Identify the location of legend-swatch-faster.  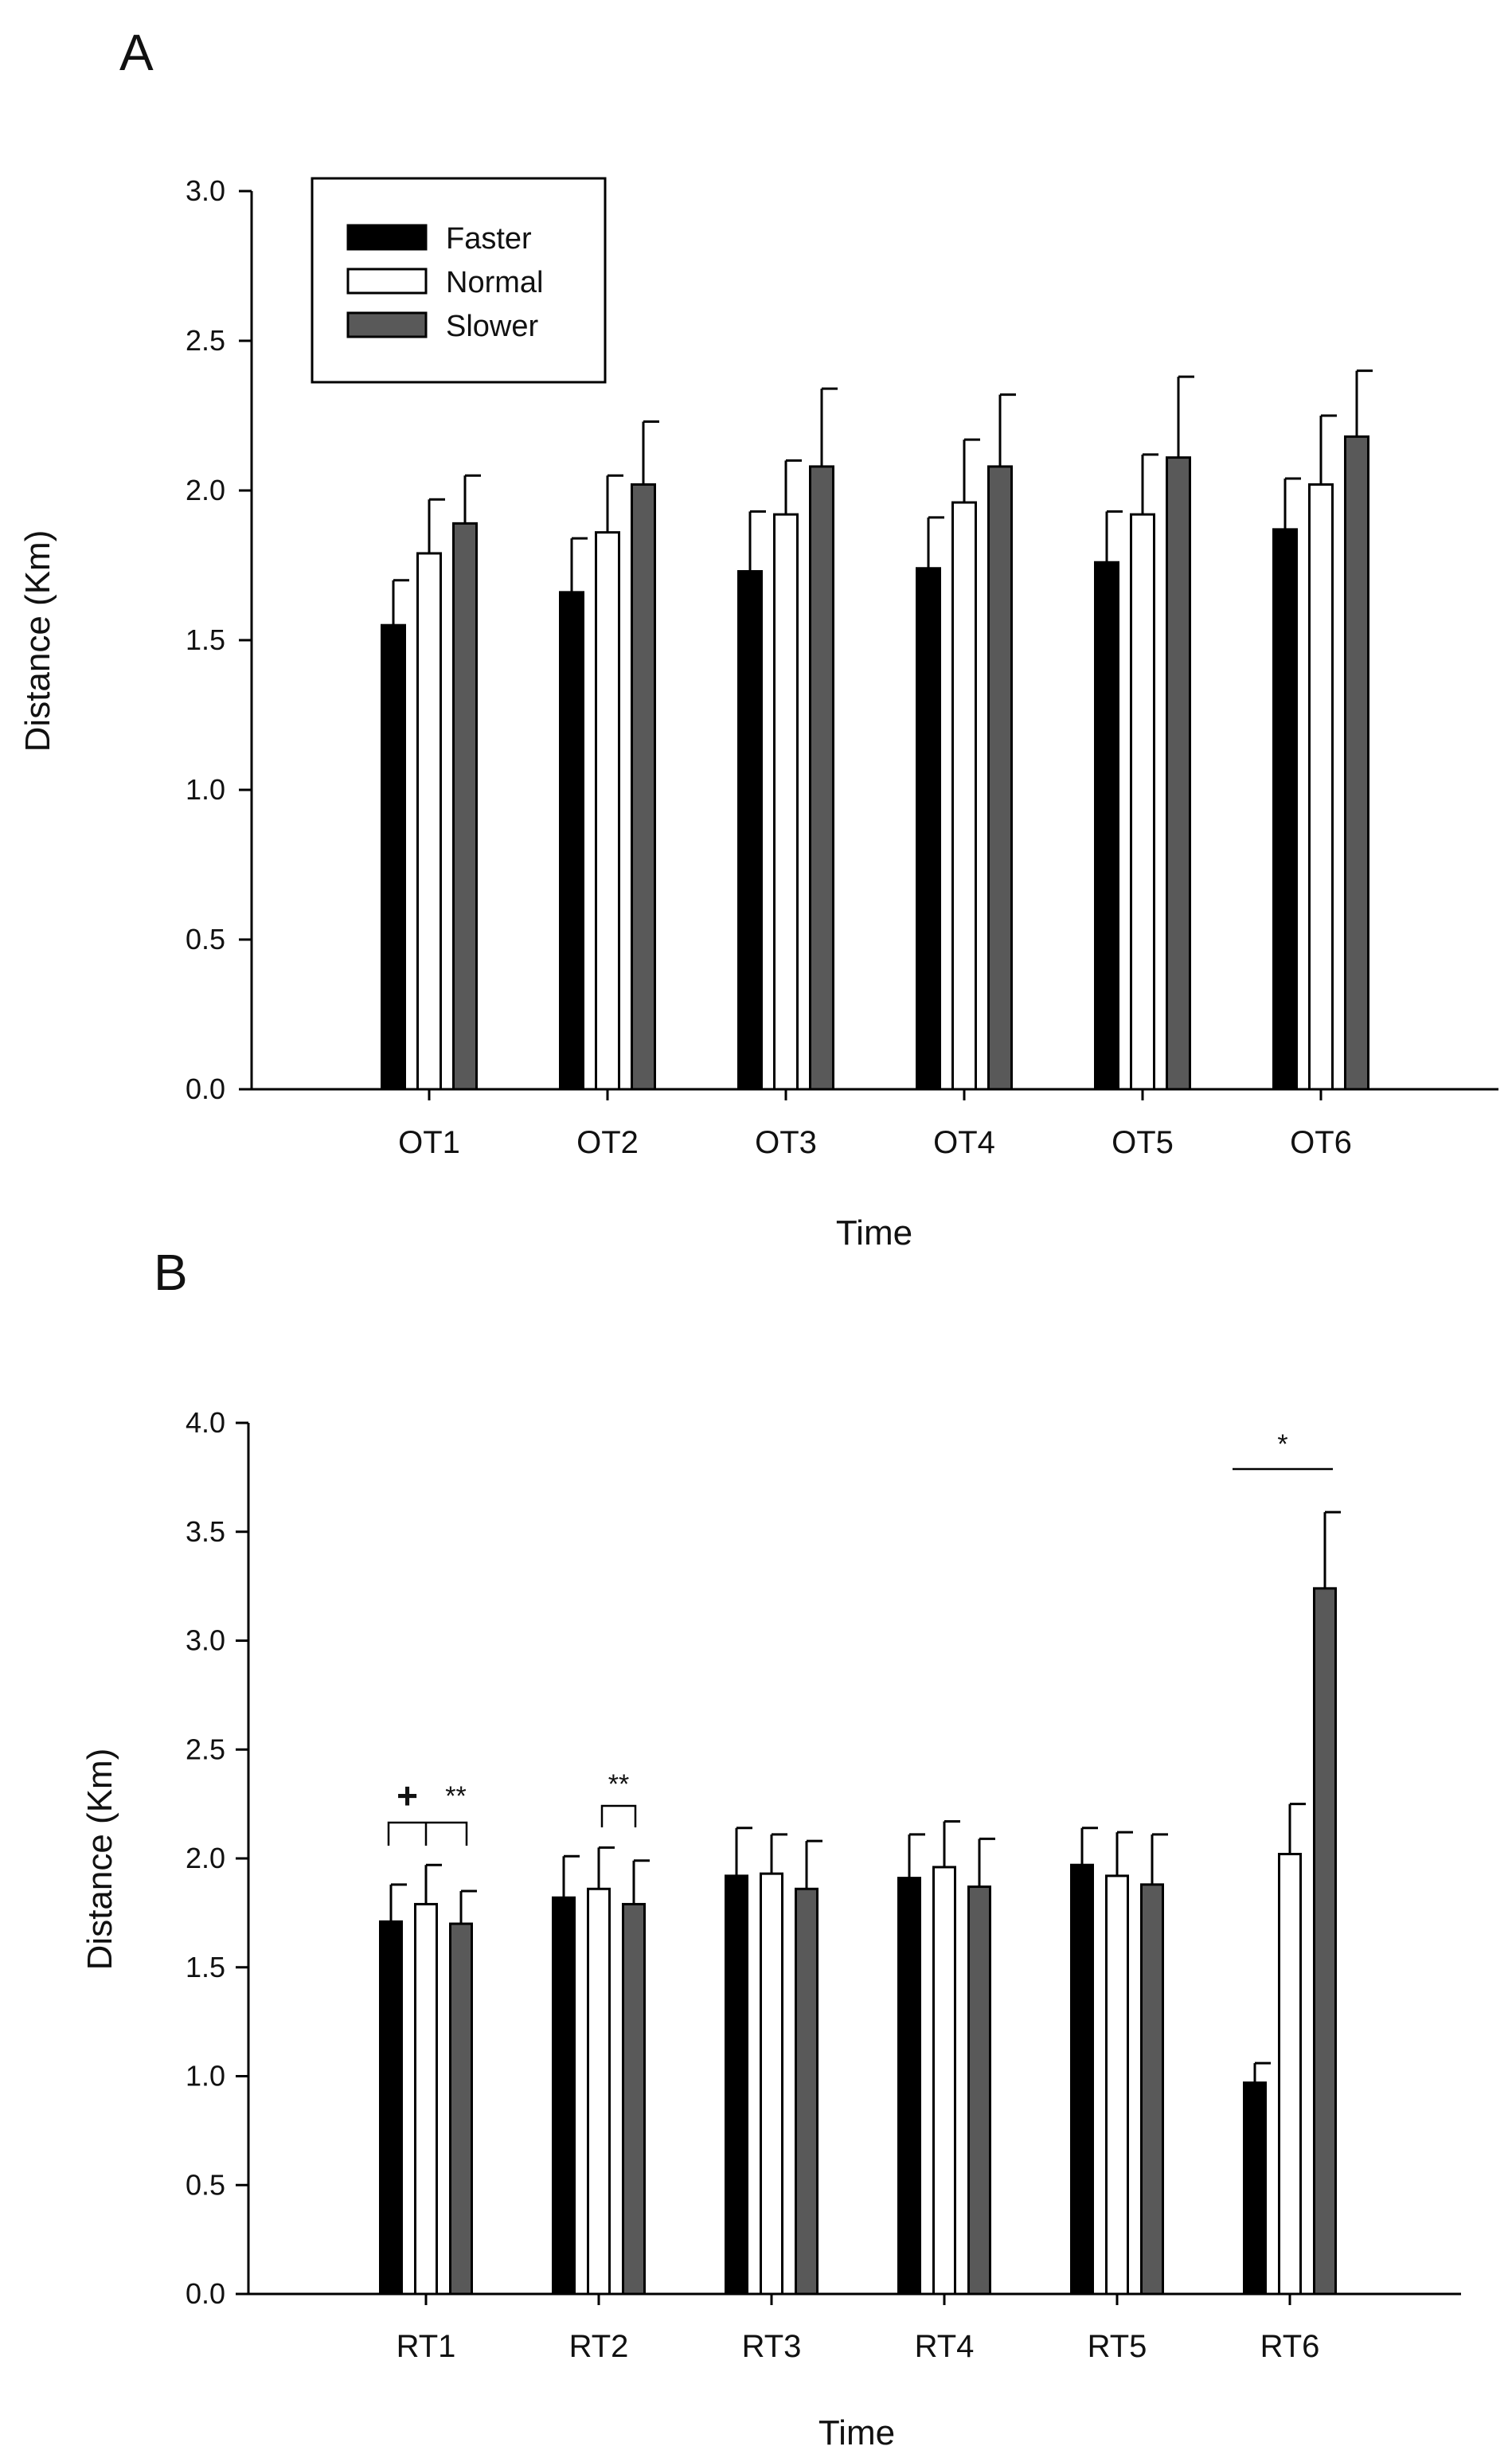
(387, 237).